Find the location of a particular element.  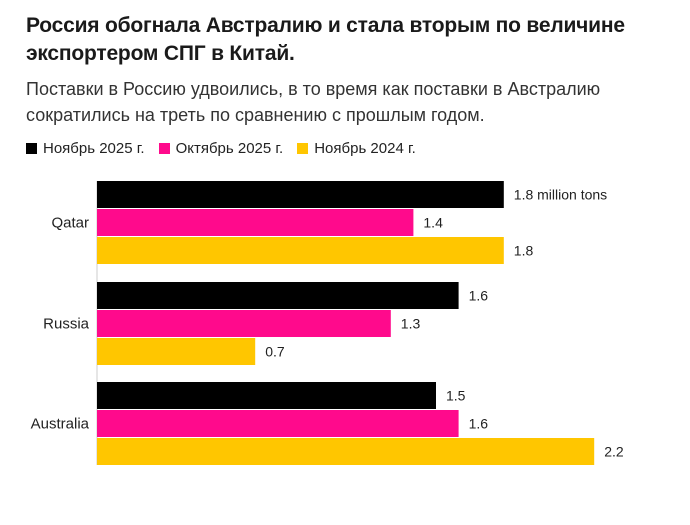

category-label-qatar: Qatar is located at coordinates (70, 223).